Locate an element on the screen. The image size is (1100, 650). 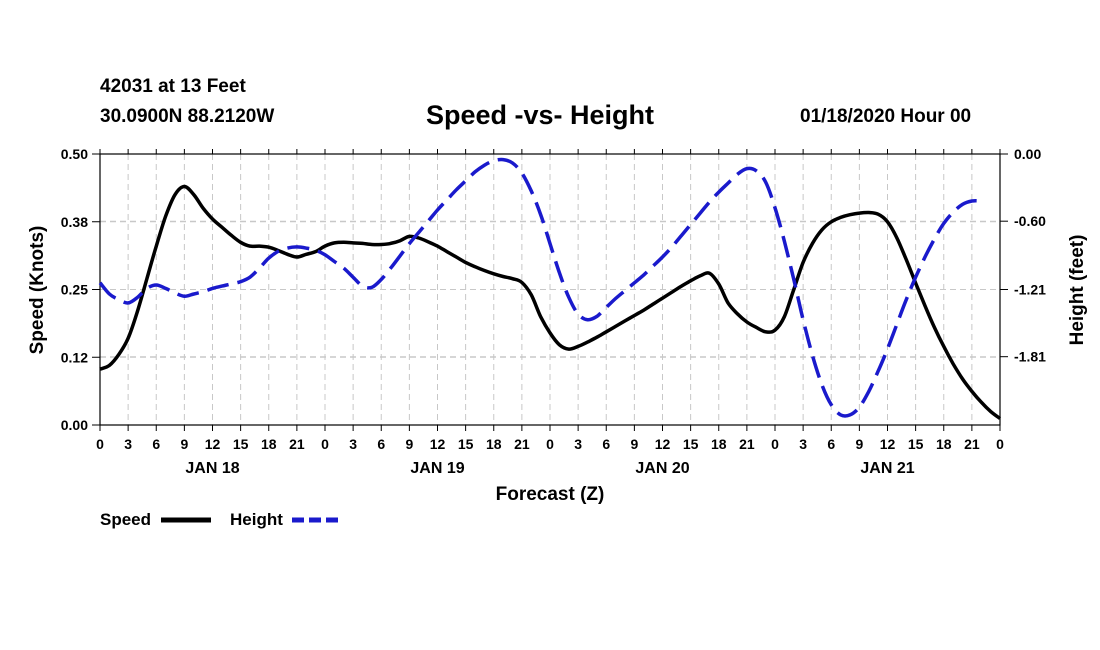
y-tick-label-left: 0.12 is located at coordinates (74, 357).